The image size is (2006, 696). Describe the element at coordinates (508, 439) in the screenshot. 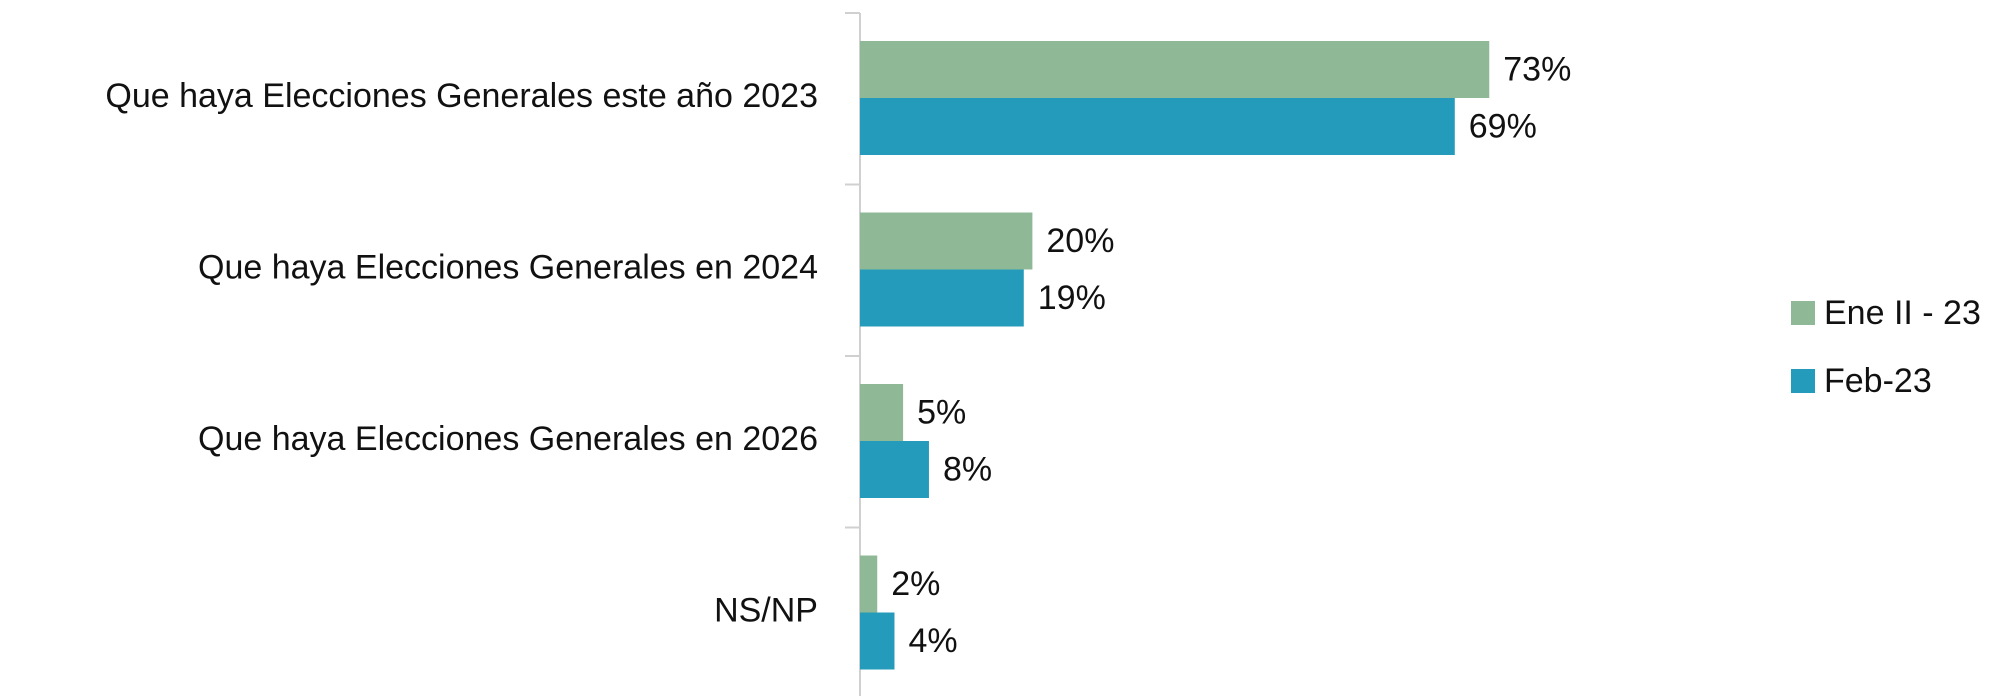

I see `category-label: Que haya Elecciones Generales en 2026` at that location.